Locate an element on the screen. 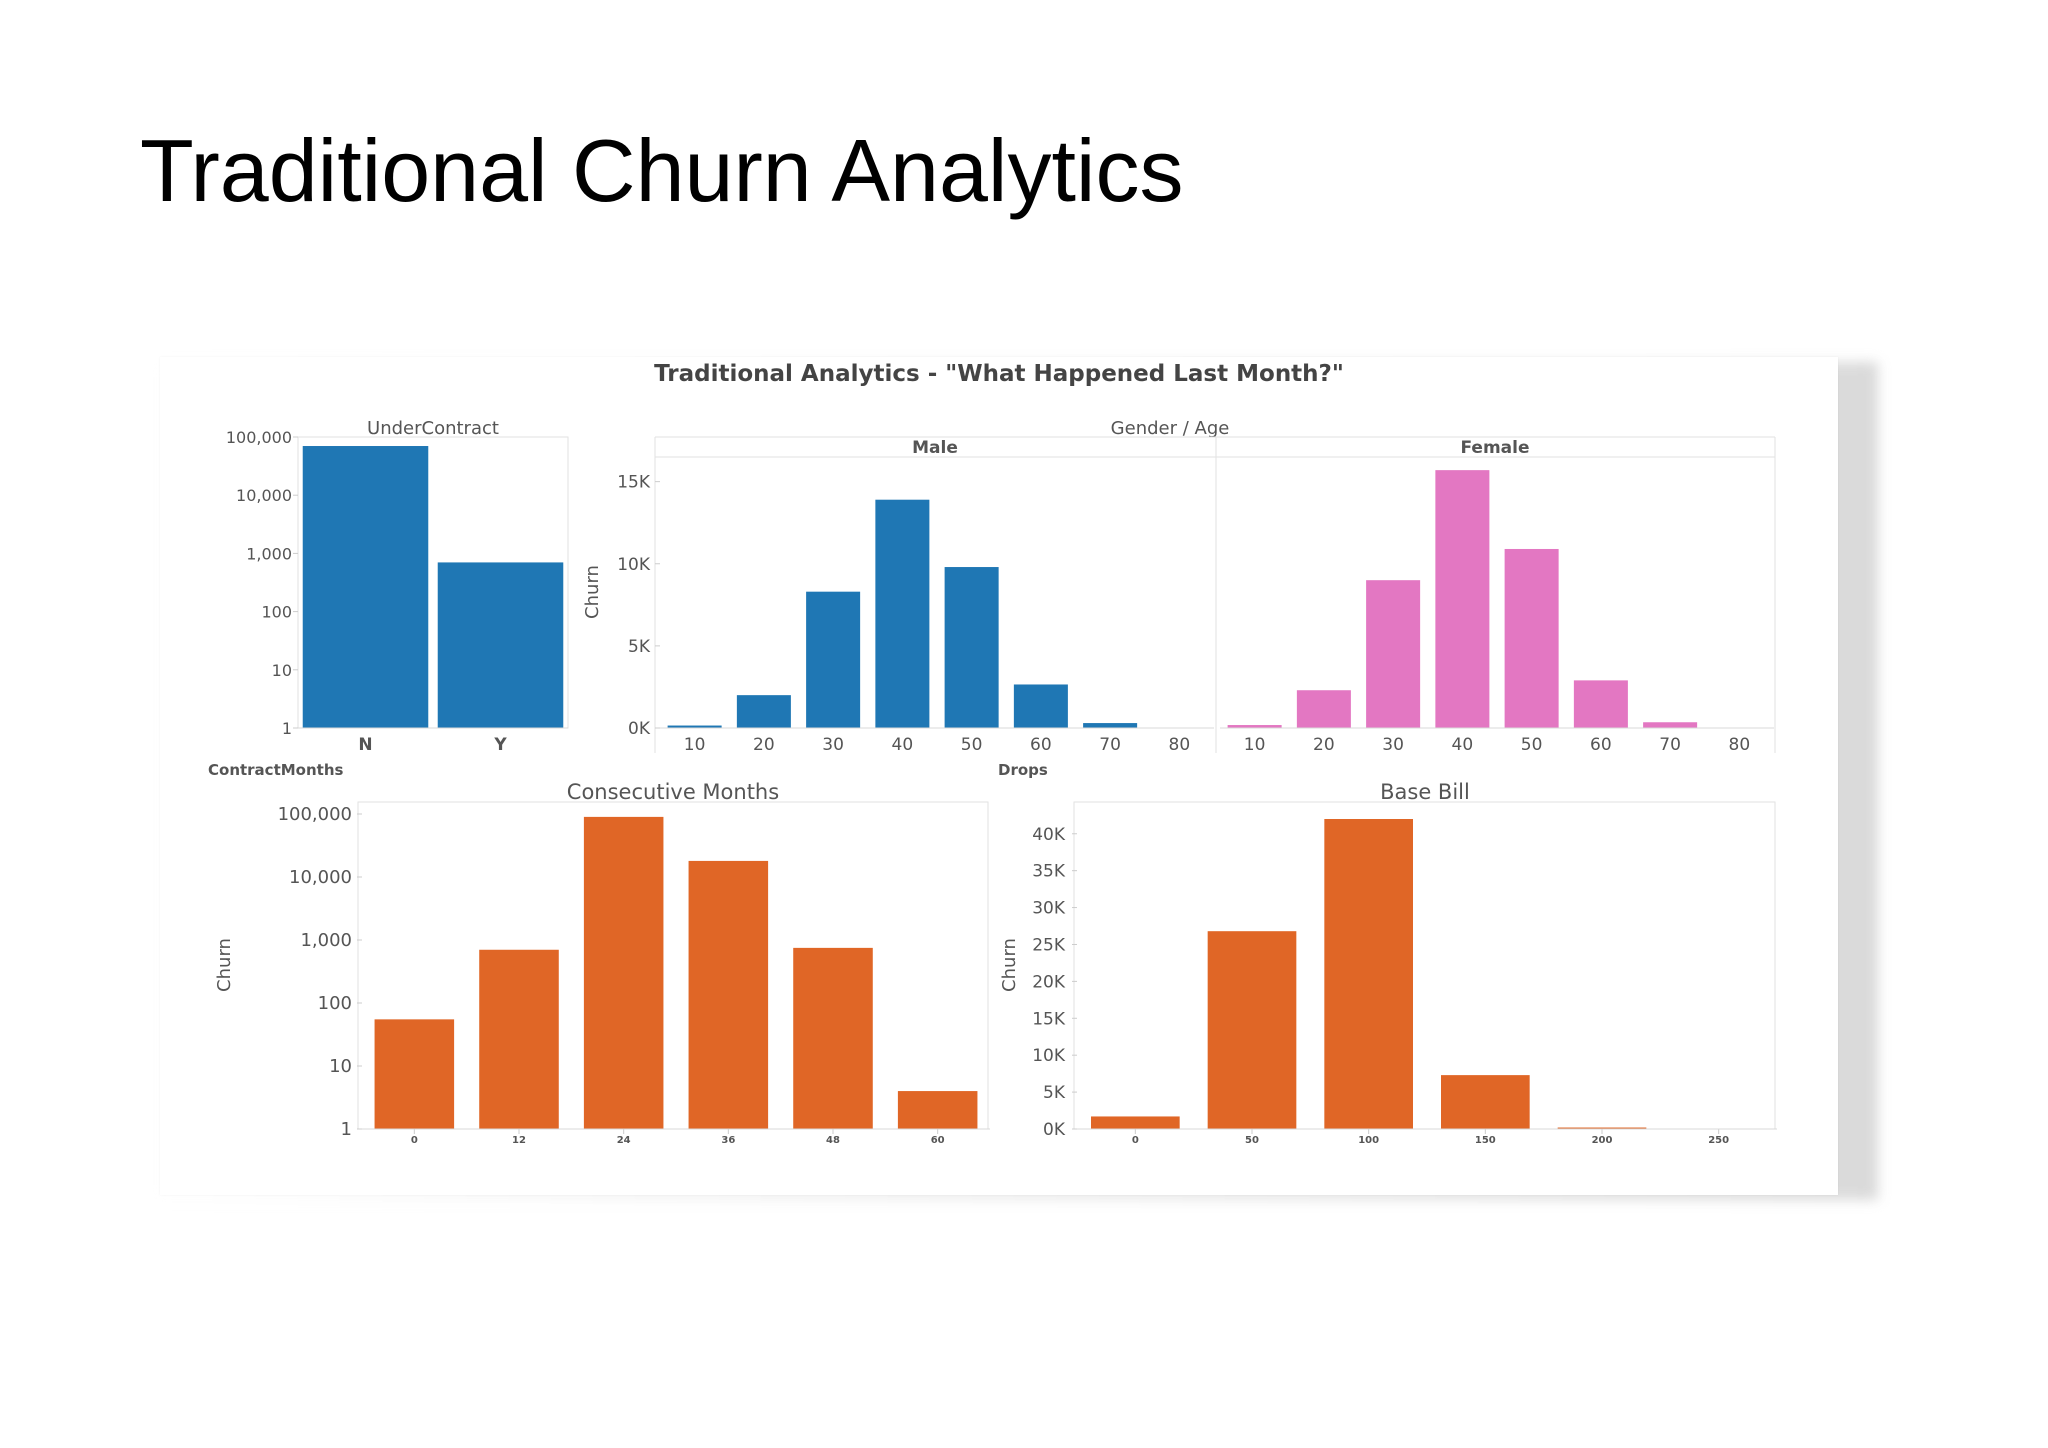 This screenshot has height=1448, width=2048. gender-age-female-xtick-label: 20 is located at coordinates (1324, 745).